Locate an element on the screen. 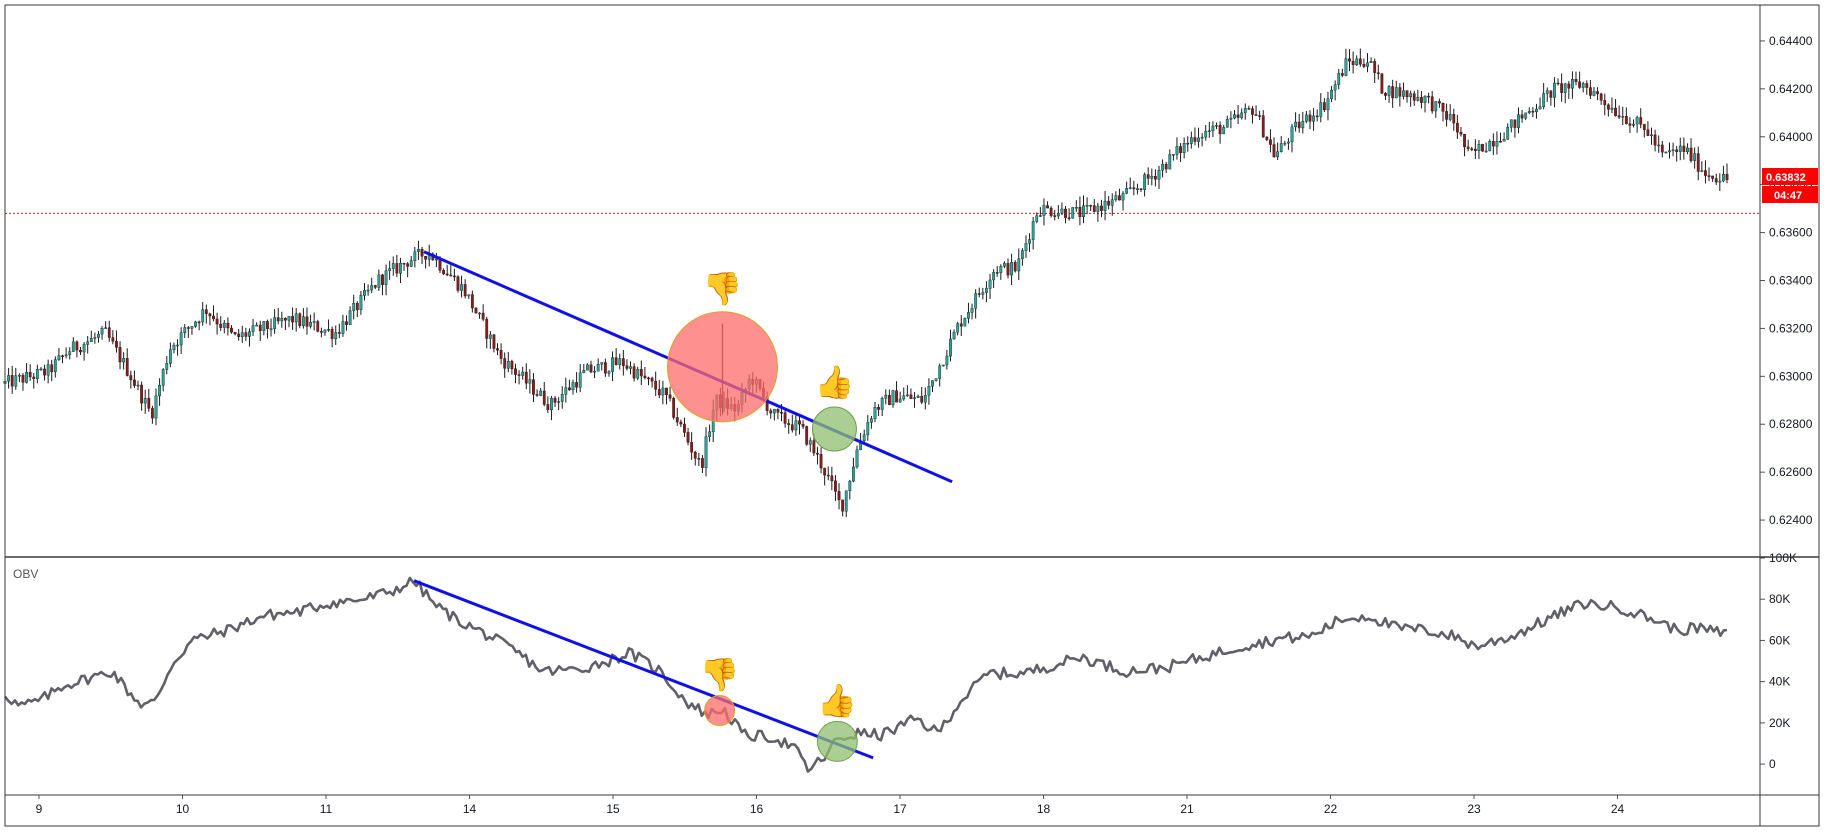 This screenshot has height=835, width=1824. obv-trendline is located at coordinates (643, 669).